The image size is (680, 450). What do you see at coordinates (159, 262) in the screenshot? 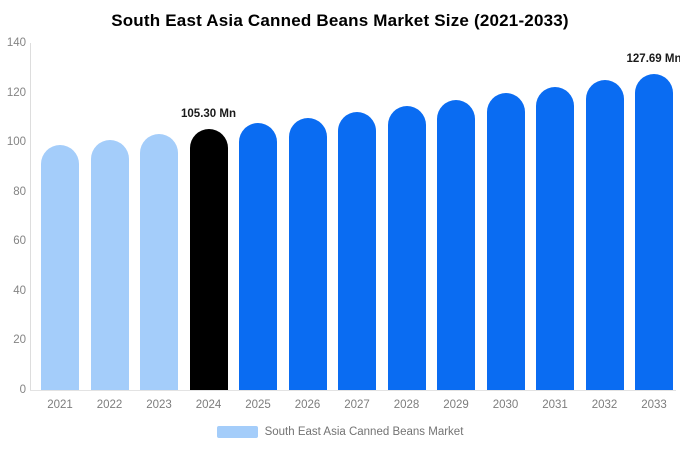
I see `bar-2023` at bounding box center [159, 262].